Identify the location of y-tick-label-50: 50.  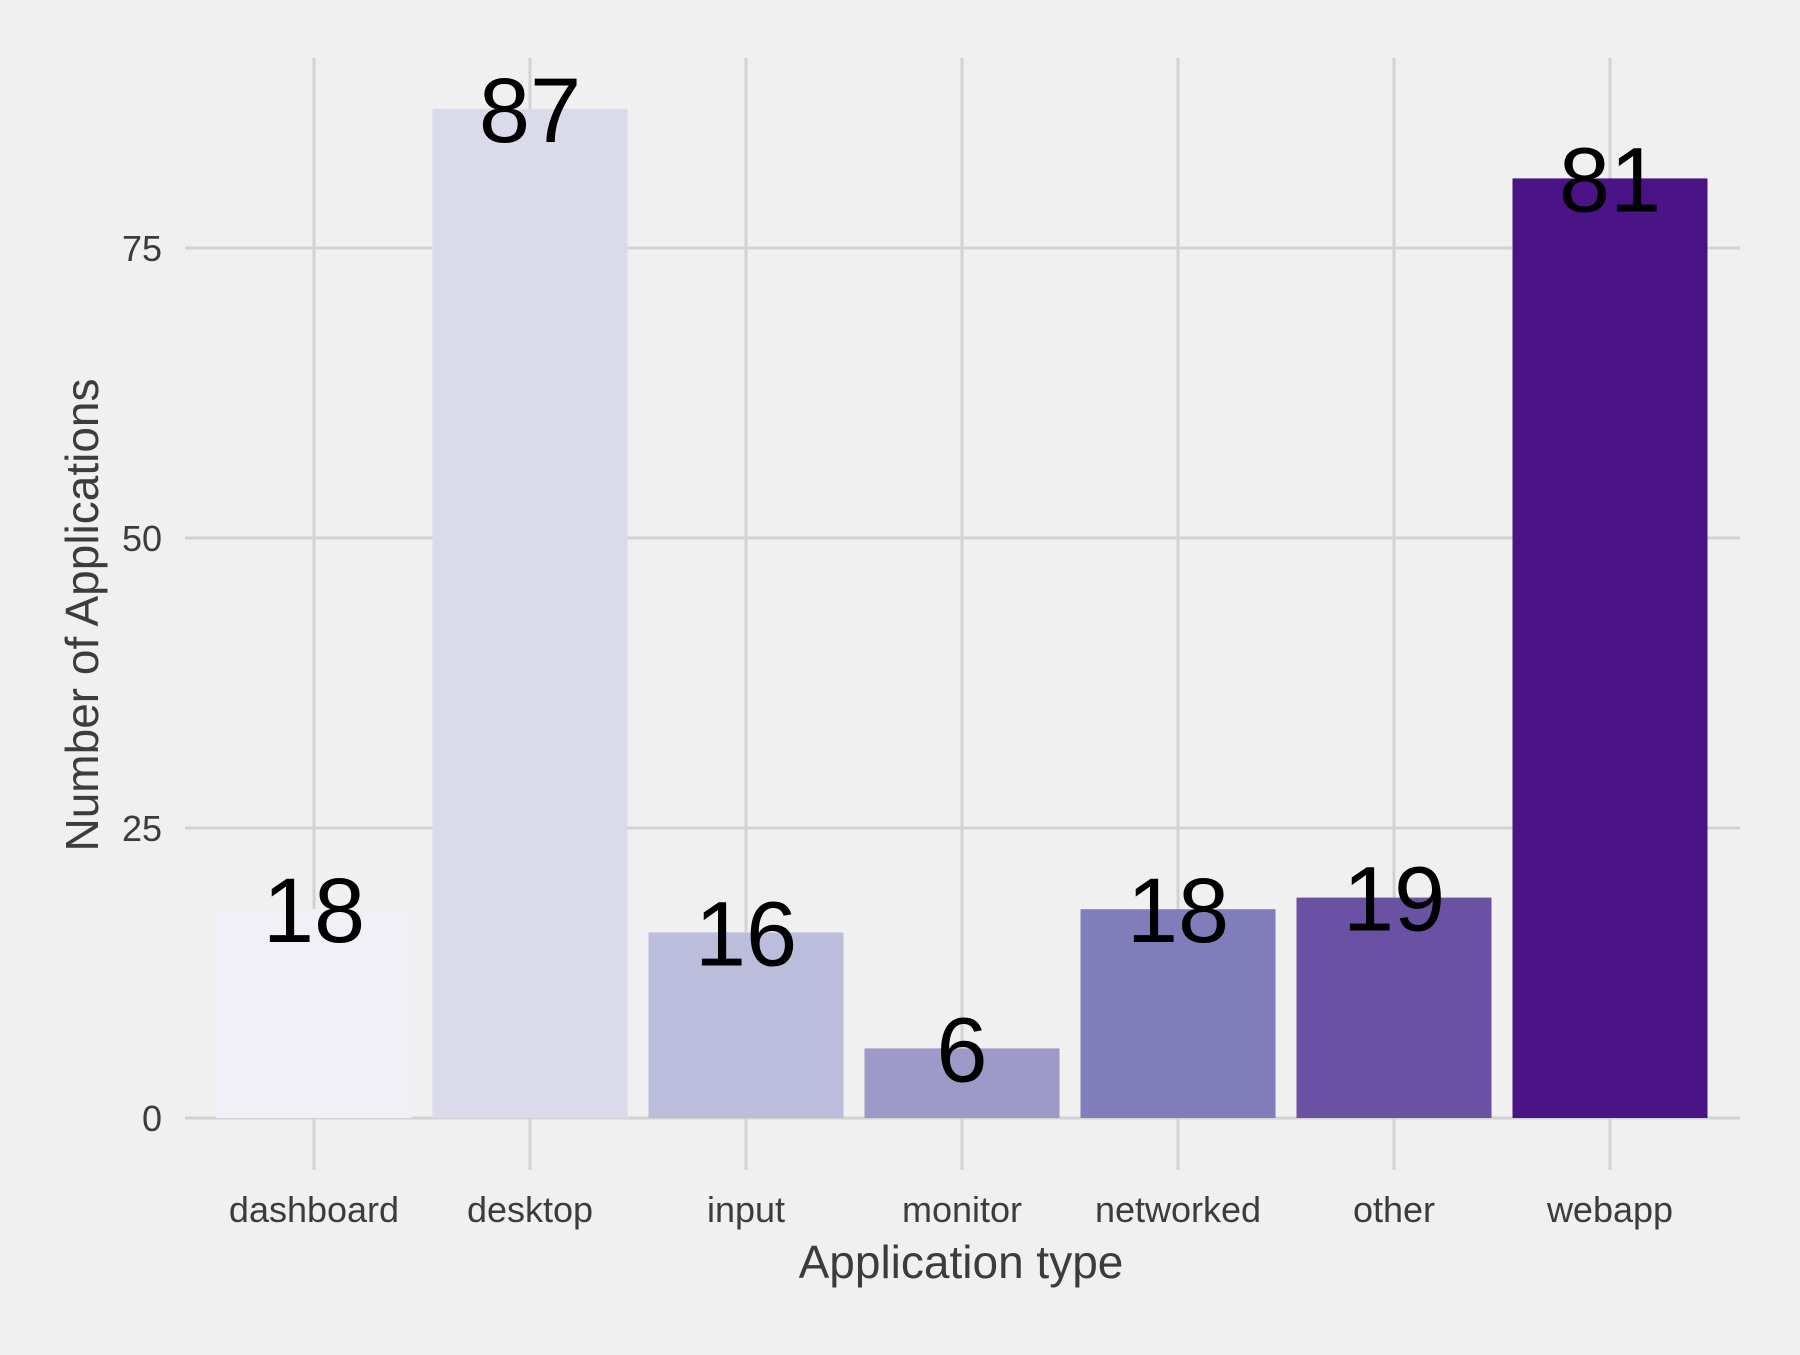
(142, 538).